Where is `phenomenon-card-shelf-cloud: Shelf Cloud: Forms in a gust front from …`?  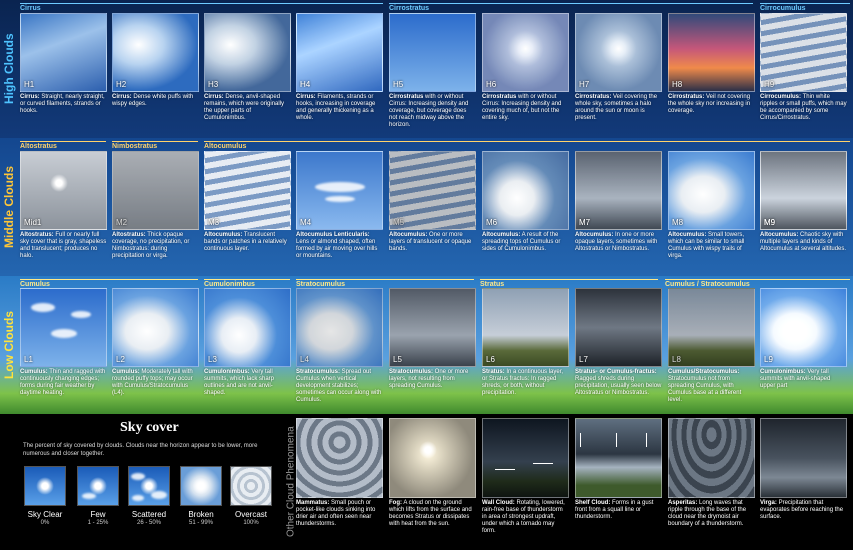
phenomenon-card-shelf-cloud: Shelf Cloud: Forms in a gust front from … is located at coordinates (618, 469).